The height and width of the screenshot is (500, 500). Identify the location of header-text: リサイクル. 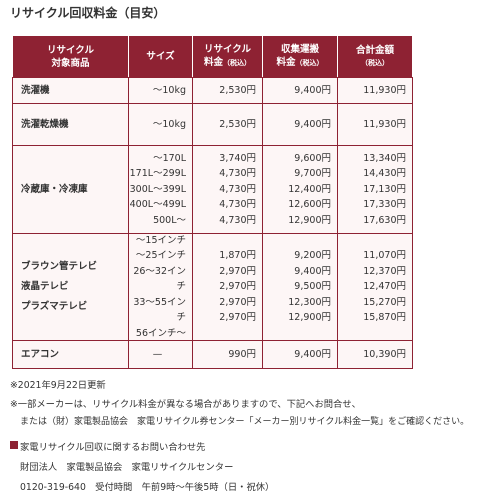
(227, 49).